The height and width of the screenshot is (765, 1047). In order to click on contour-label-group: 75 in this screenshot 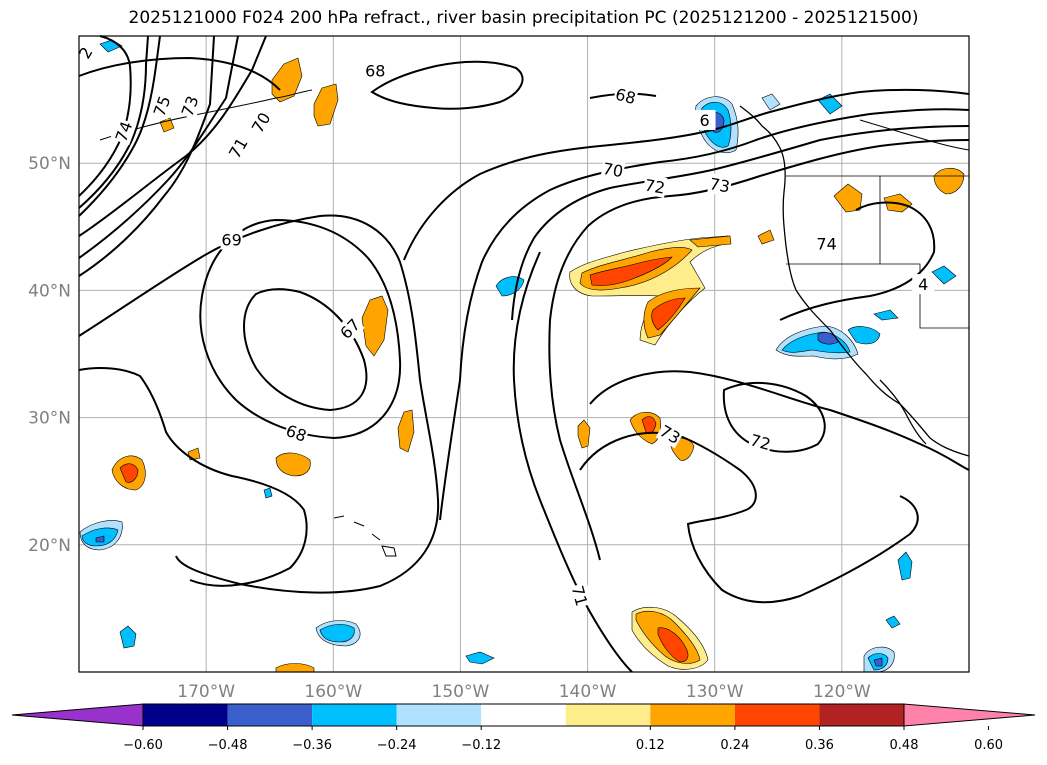, I will do `click(161, 106)`.